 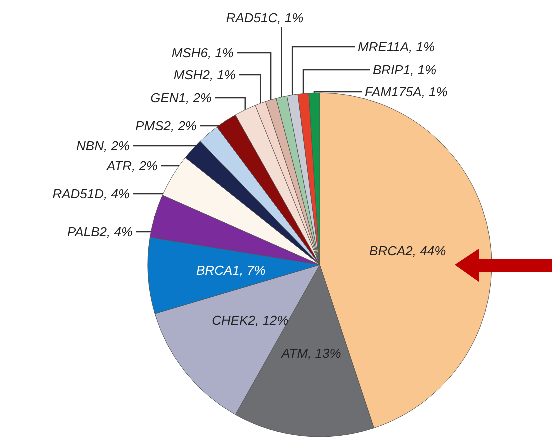 I want to click on slice-label: MSH6, 1%, so click(x=203, y=53).